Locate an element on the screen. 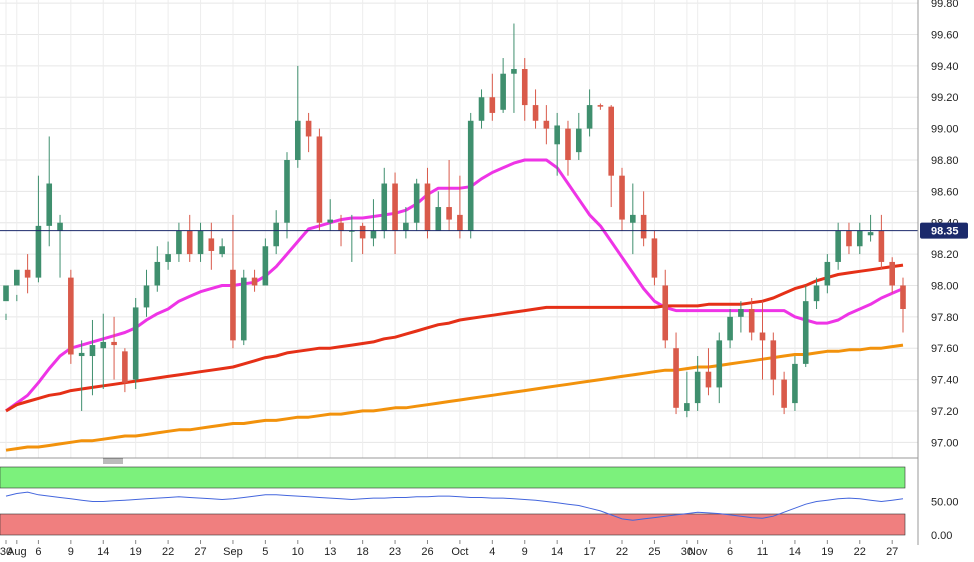 The image size is (974, 562). x-tick-label: 22 is located at coordinates (860, 552).